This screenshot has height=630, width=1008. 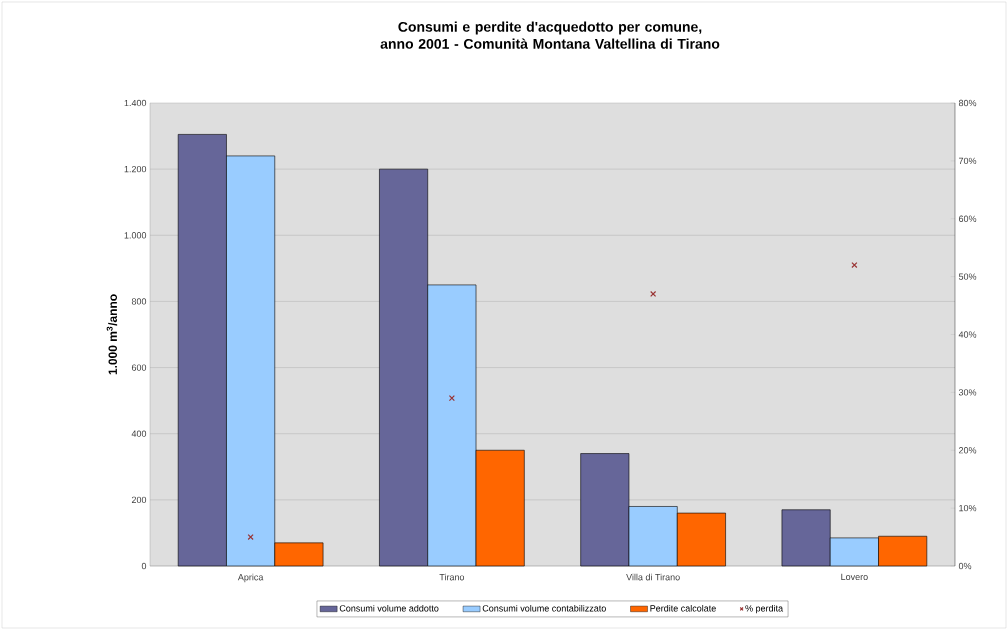 I want to click on y-tick-label: 1.400, so click(x=135, y=103).